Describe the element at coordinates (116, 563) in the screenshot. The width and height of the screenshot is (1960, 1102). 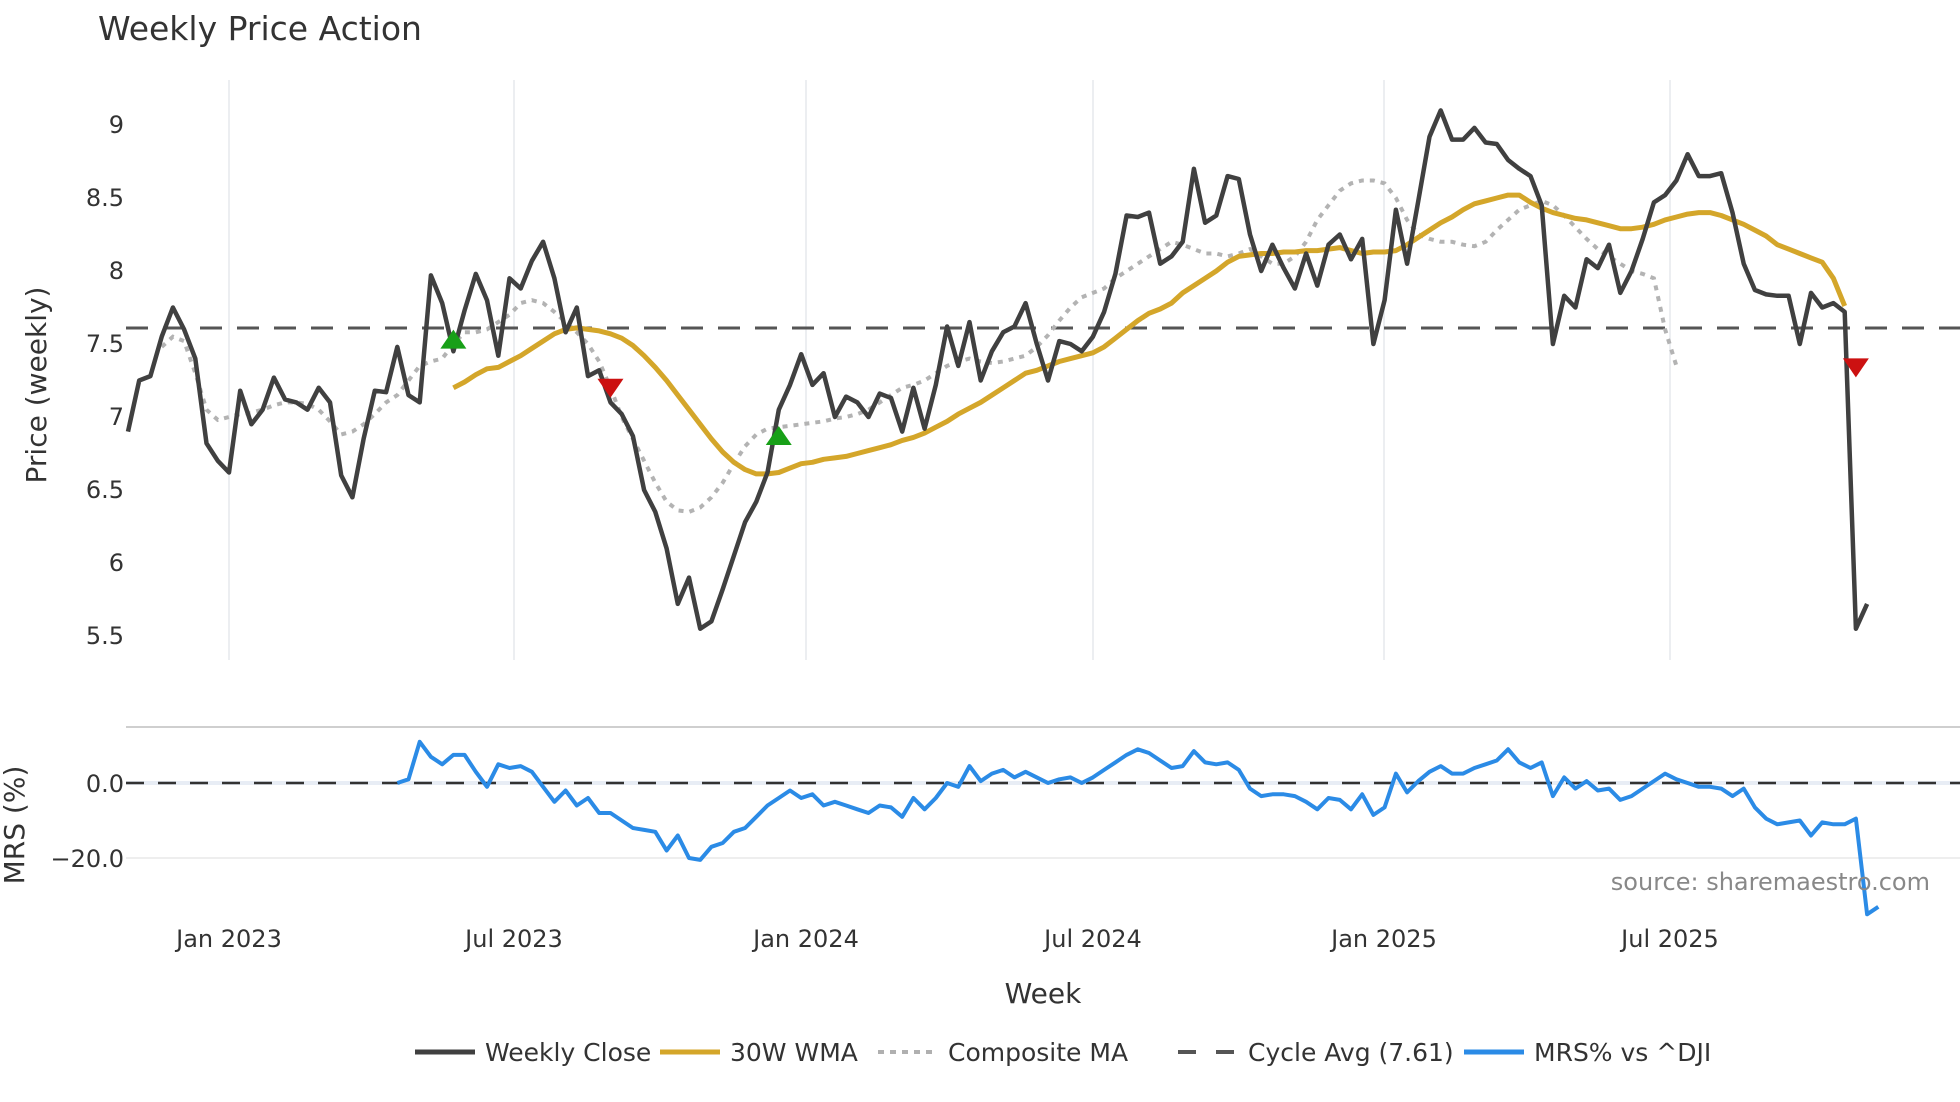
I see `price-tick-label: 6` at that location.